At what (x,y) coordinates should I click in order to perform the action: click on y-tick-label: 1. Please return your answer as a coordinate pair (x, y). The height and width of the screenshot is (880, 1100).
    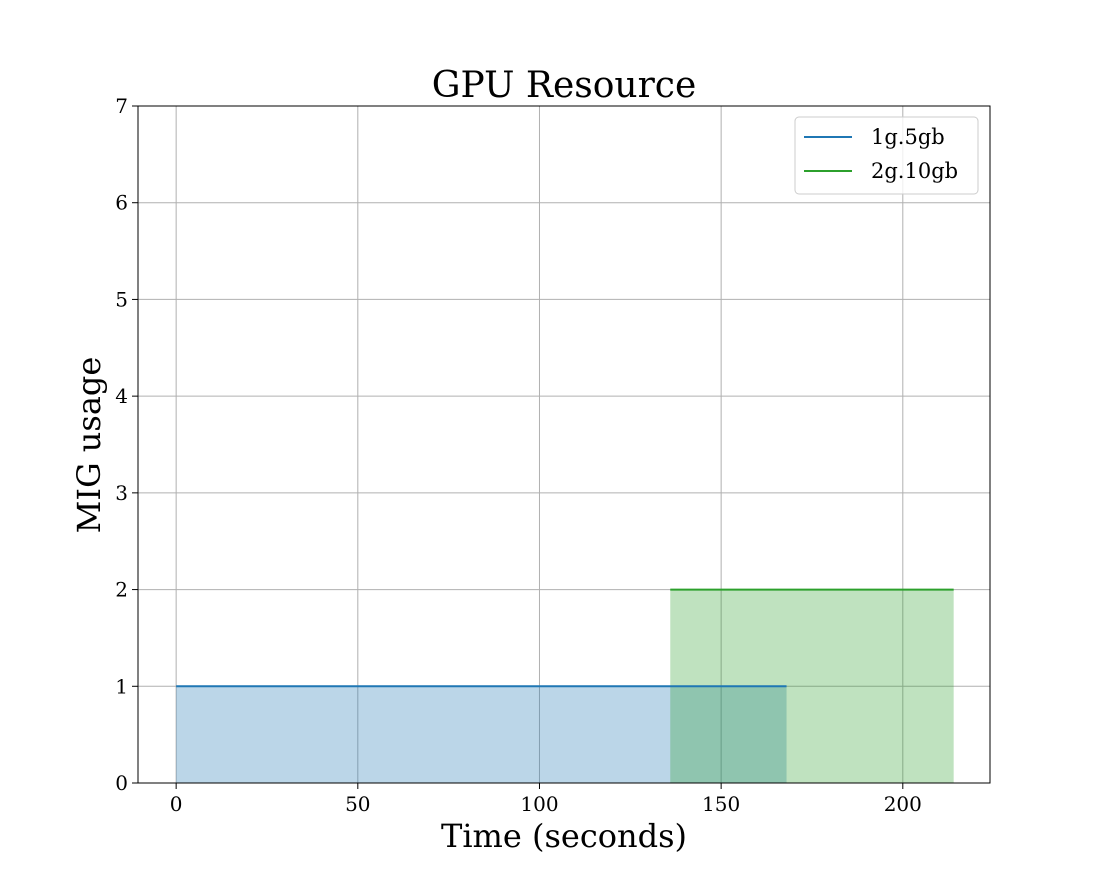
    Looking at the image, I should click on (121, 686).